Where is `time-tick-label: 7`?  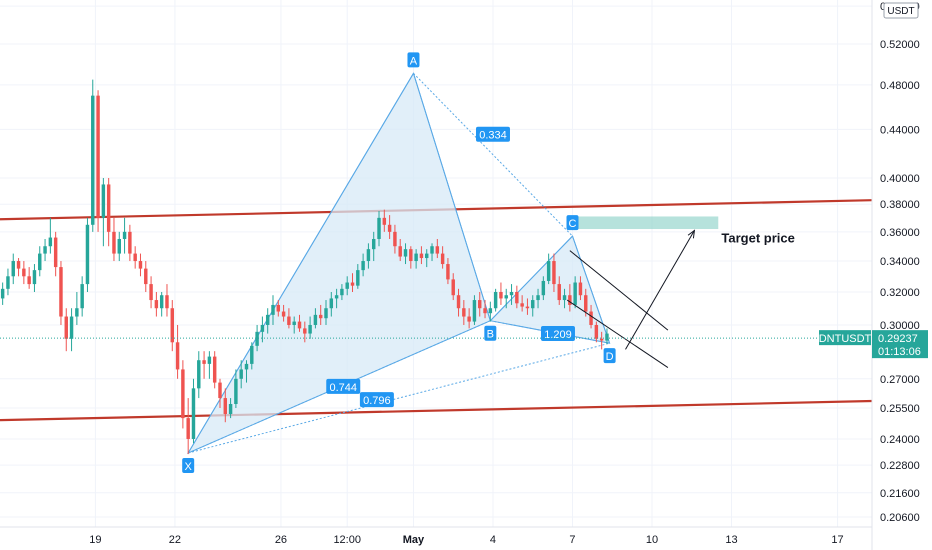 time-tick-label: 7 is located at coordinates (572, 540).